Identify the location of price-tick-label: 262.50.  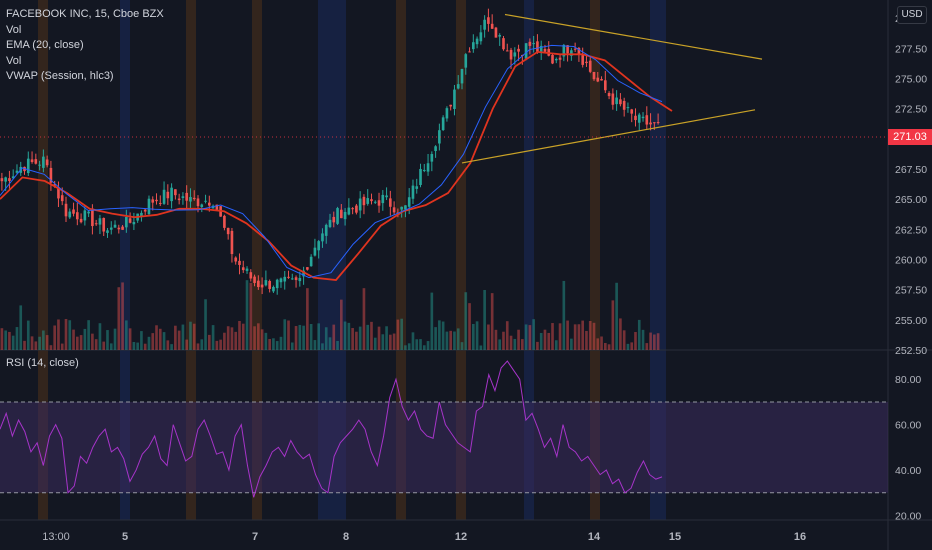
(911, 230).